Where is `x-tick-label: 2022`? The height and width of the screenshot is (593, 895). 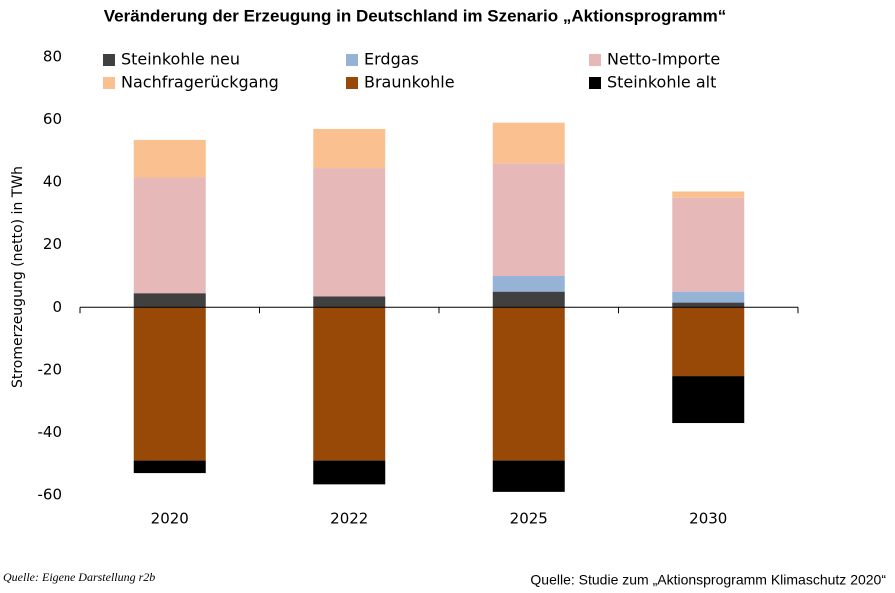
x-tick-label: 2022 is located at coordinates (349, 519).